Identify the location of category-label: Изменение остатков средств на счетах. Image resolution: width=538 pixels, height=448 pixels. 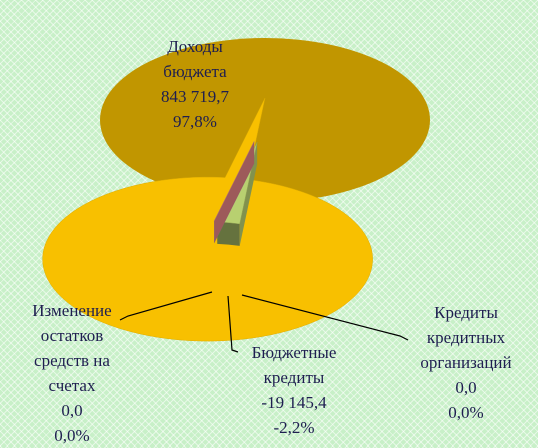
(72, 348).